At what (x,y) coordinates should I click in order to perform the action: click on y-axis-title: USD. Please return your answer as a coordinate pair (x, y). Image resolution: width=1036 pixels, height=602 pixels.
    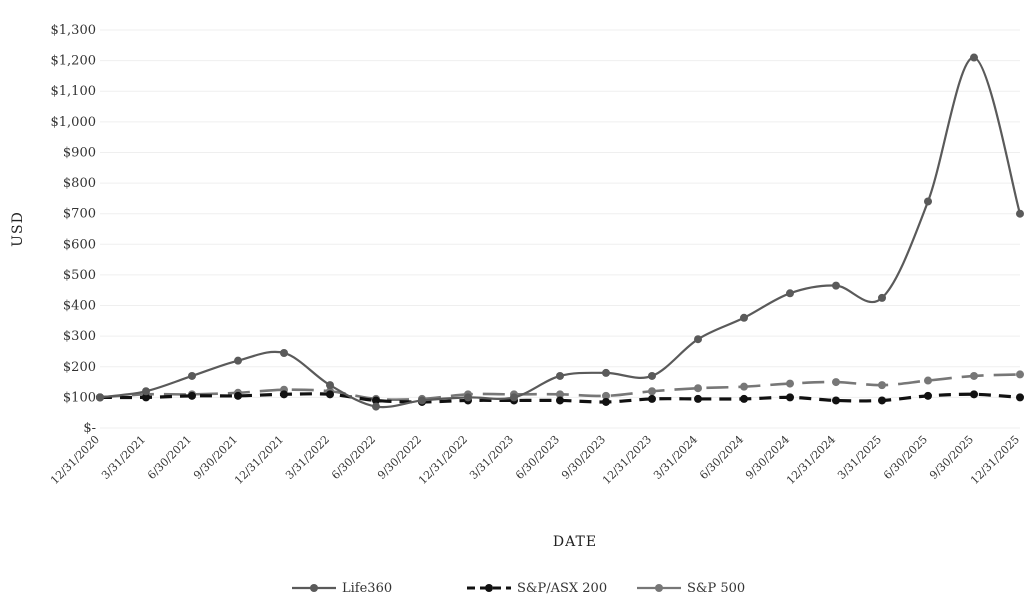
    Looking at the image, I should click on (18, 229).